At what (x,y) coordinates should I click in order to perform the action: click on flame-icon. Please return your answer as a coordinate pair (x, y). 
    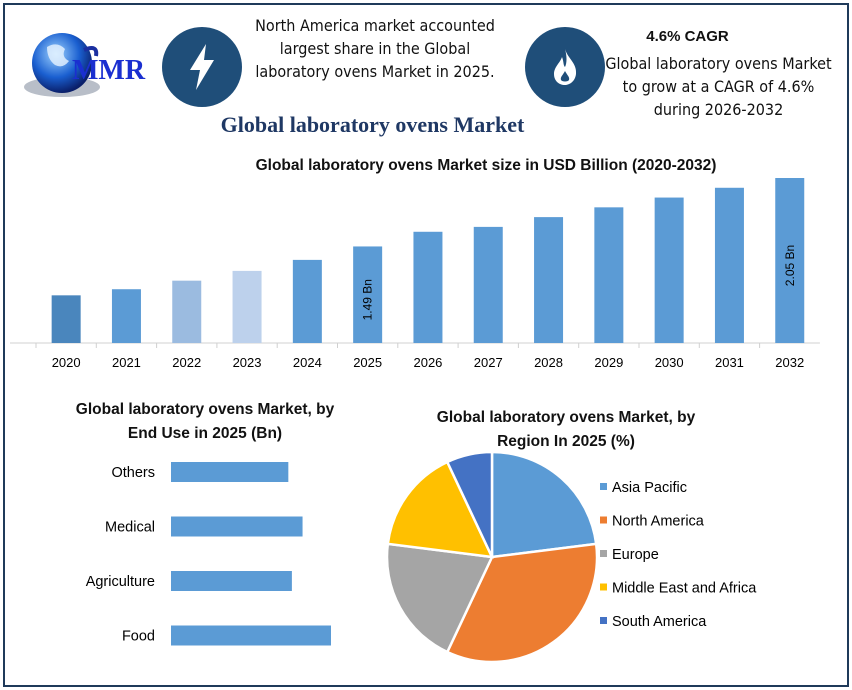
    Looking at the image, I should click on (565, 67).